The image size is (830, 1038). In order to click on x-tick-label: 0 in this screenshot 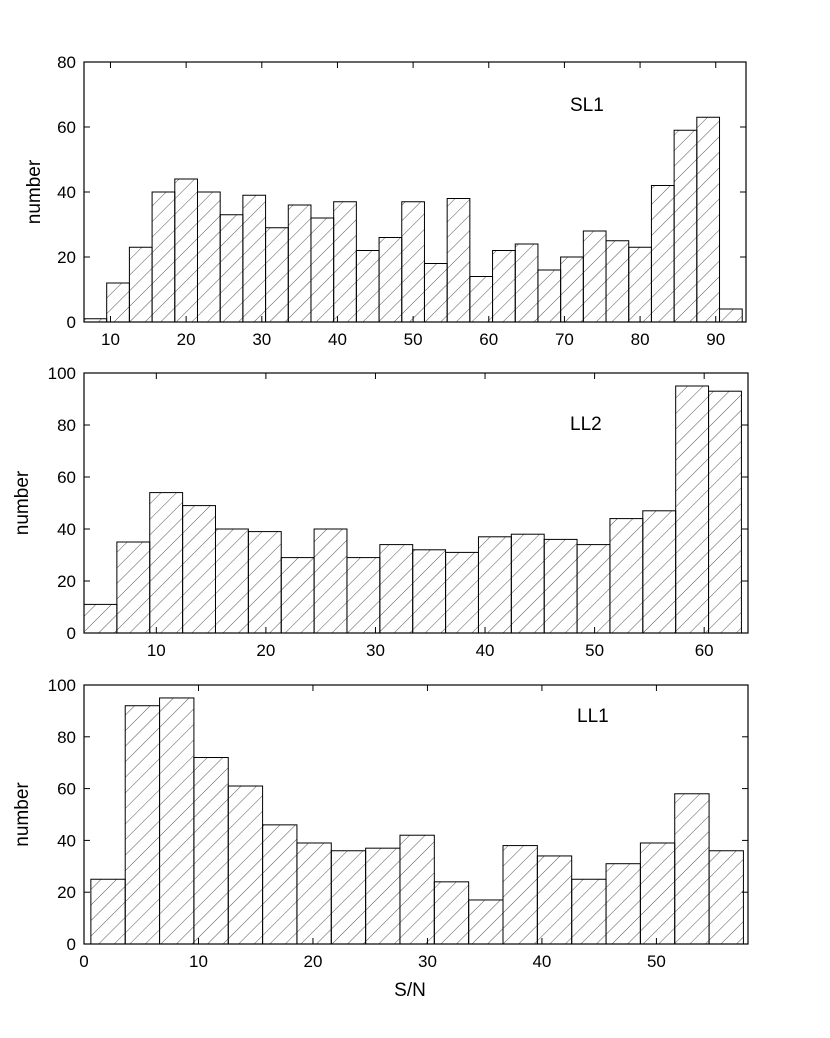, I will do `click(83, 961)`.